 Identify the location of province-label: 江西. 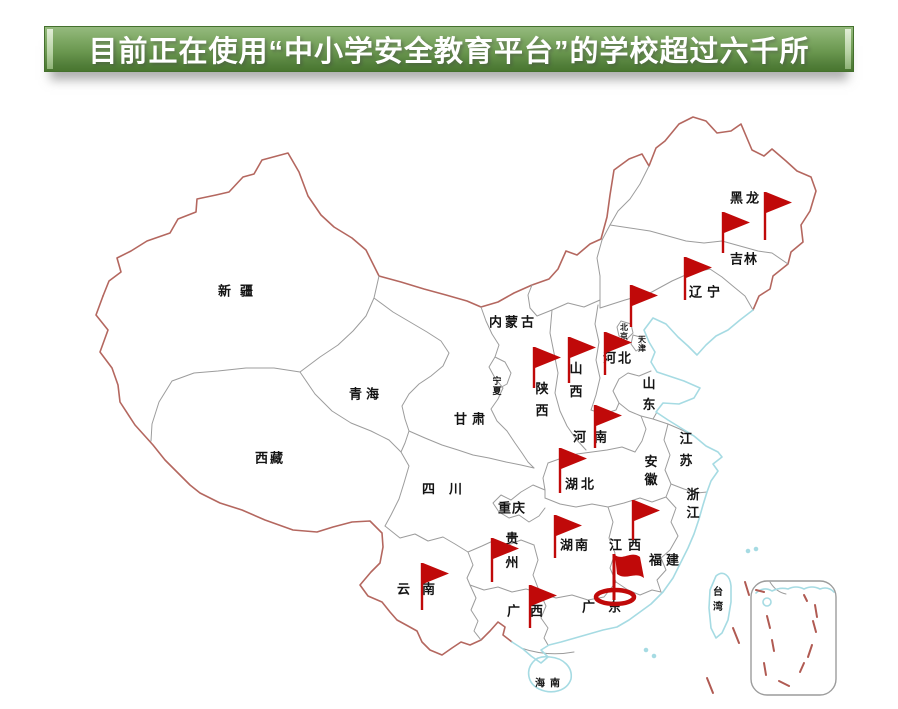
(628, 545).